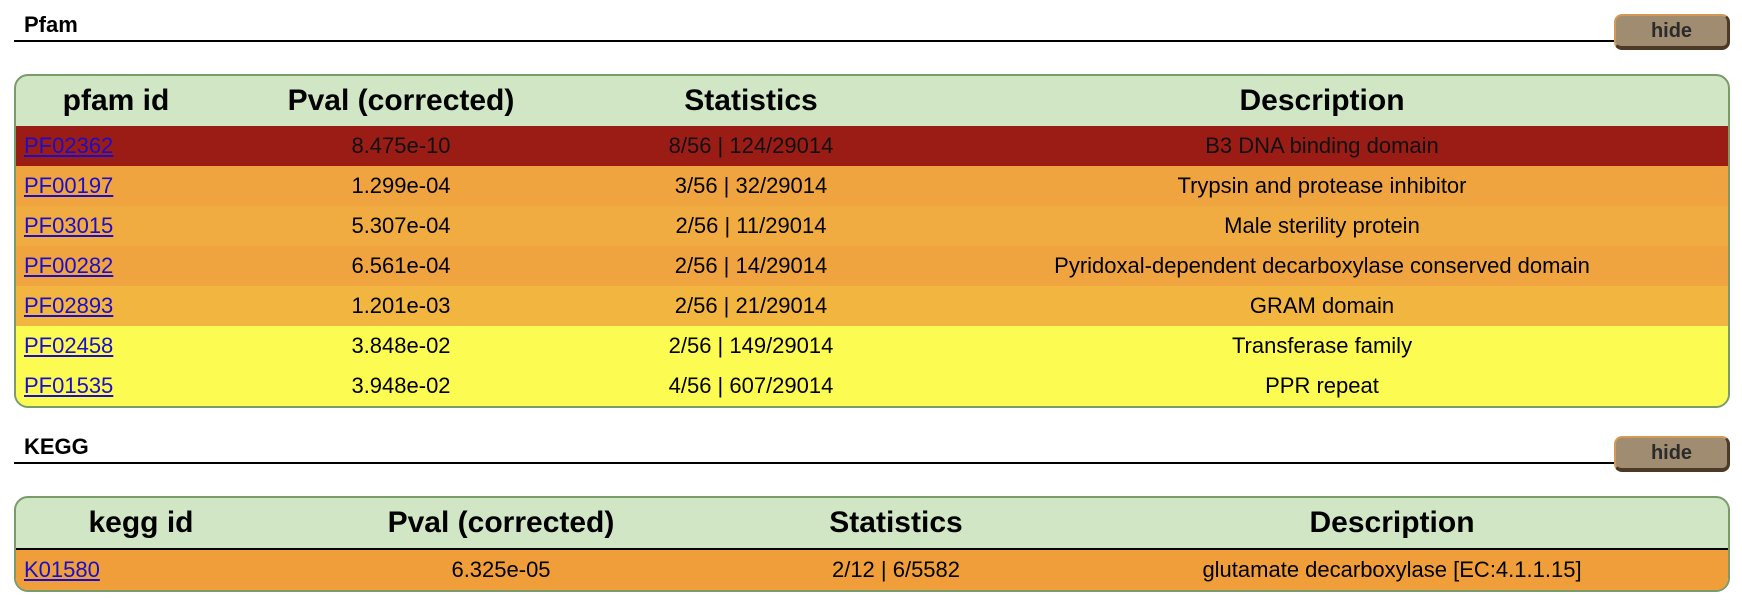 This screenshot has width=1742, height=604. Describe the element at coordinates (816, 27) in the screenshot. I see `pfam-section-header: Pfam` at that location.